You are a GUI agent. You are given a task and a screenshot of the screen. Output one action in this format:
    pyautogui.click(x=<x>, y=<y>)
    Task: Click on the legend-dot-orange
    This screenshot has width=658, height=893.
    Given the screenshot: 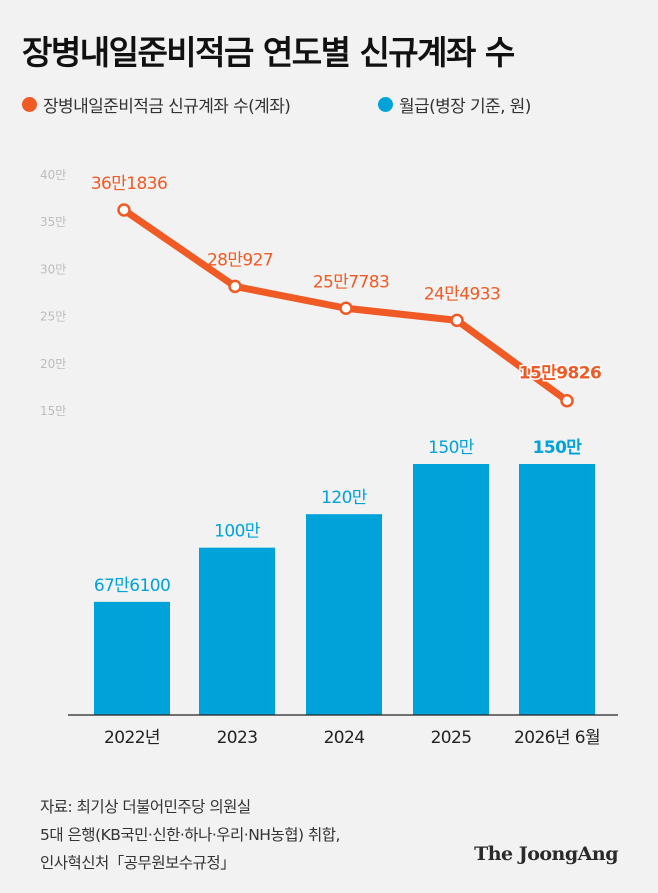 What is the action you would take?
    pyautogui.click(x=29, y=104)
    